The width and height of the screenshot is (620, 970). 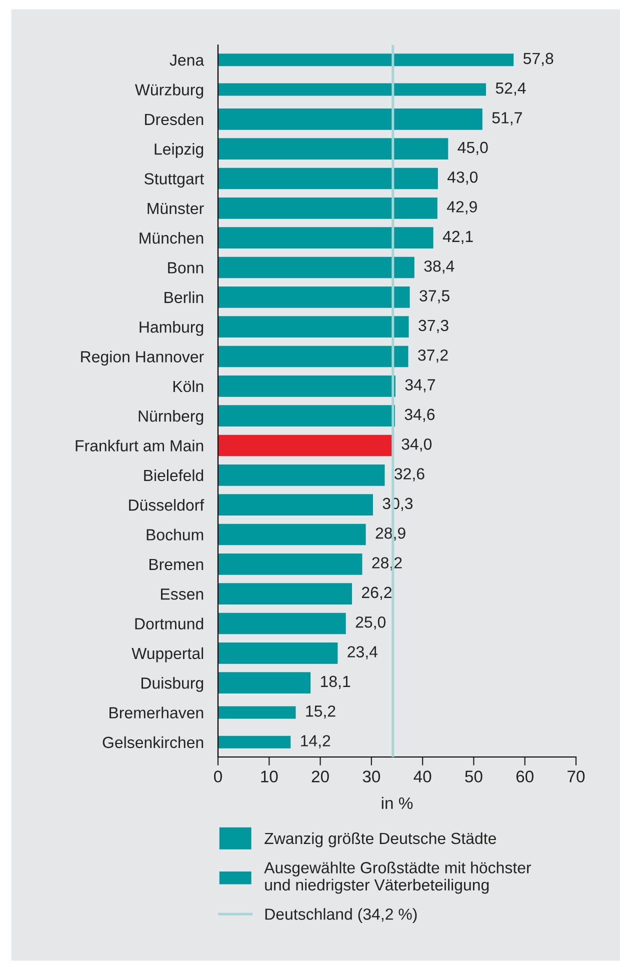 I want to click on x-tick-label: 0, so click(x=218, y=776).